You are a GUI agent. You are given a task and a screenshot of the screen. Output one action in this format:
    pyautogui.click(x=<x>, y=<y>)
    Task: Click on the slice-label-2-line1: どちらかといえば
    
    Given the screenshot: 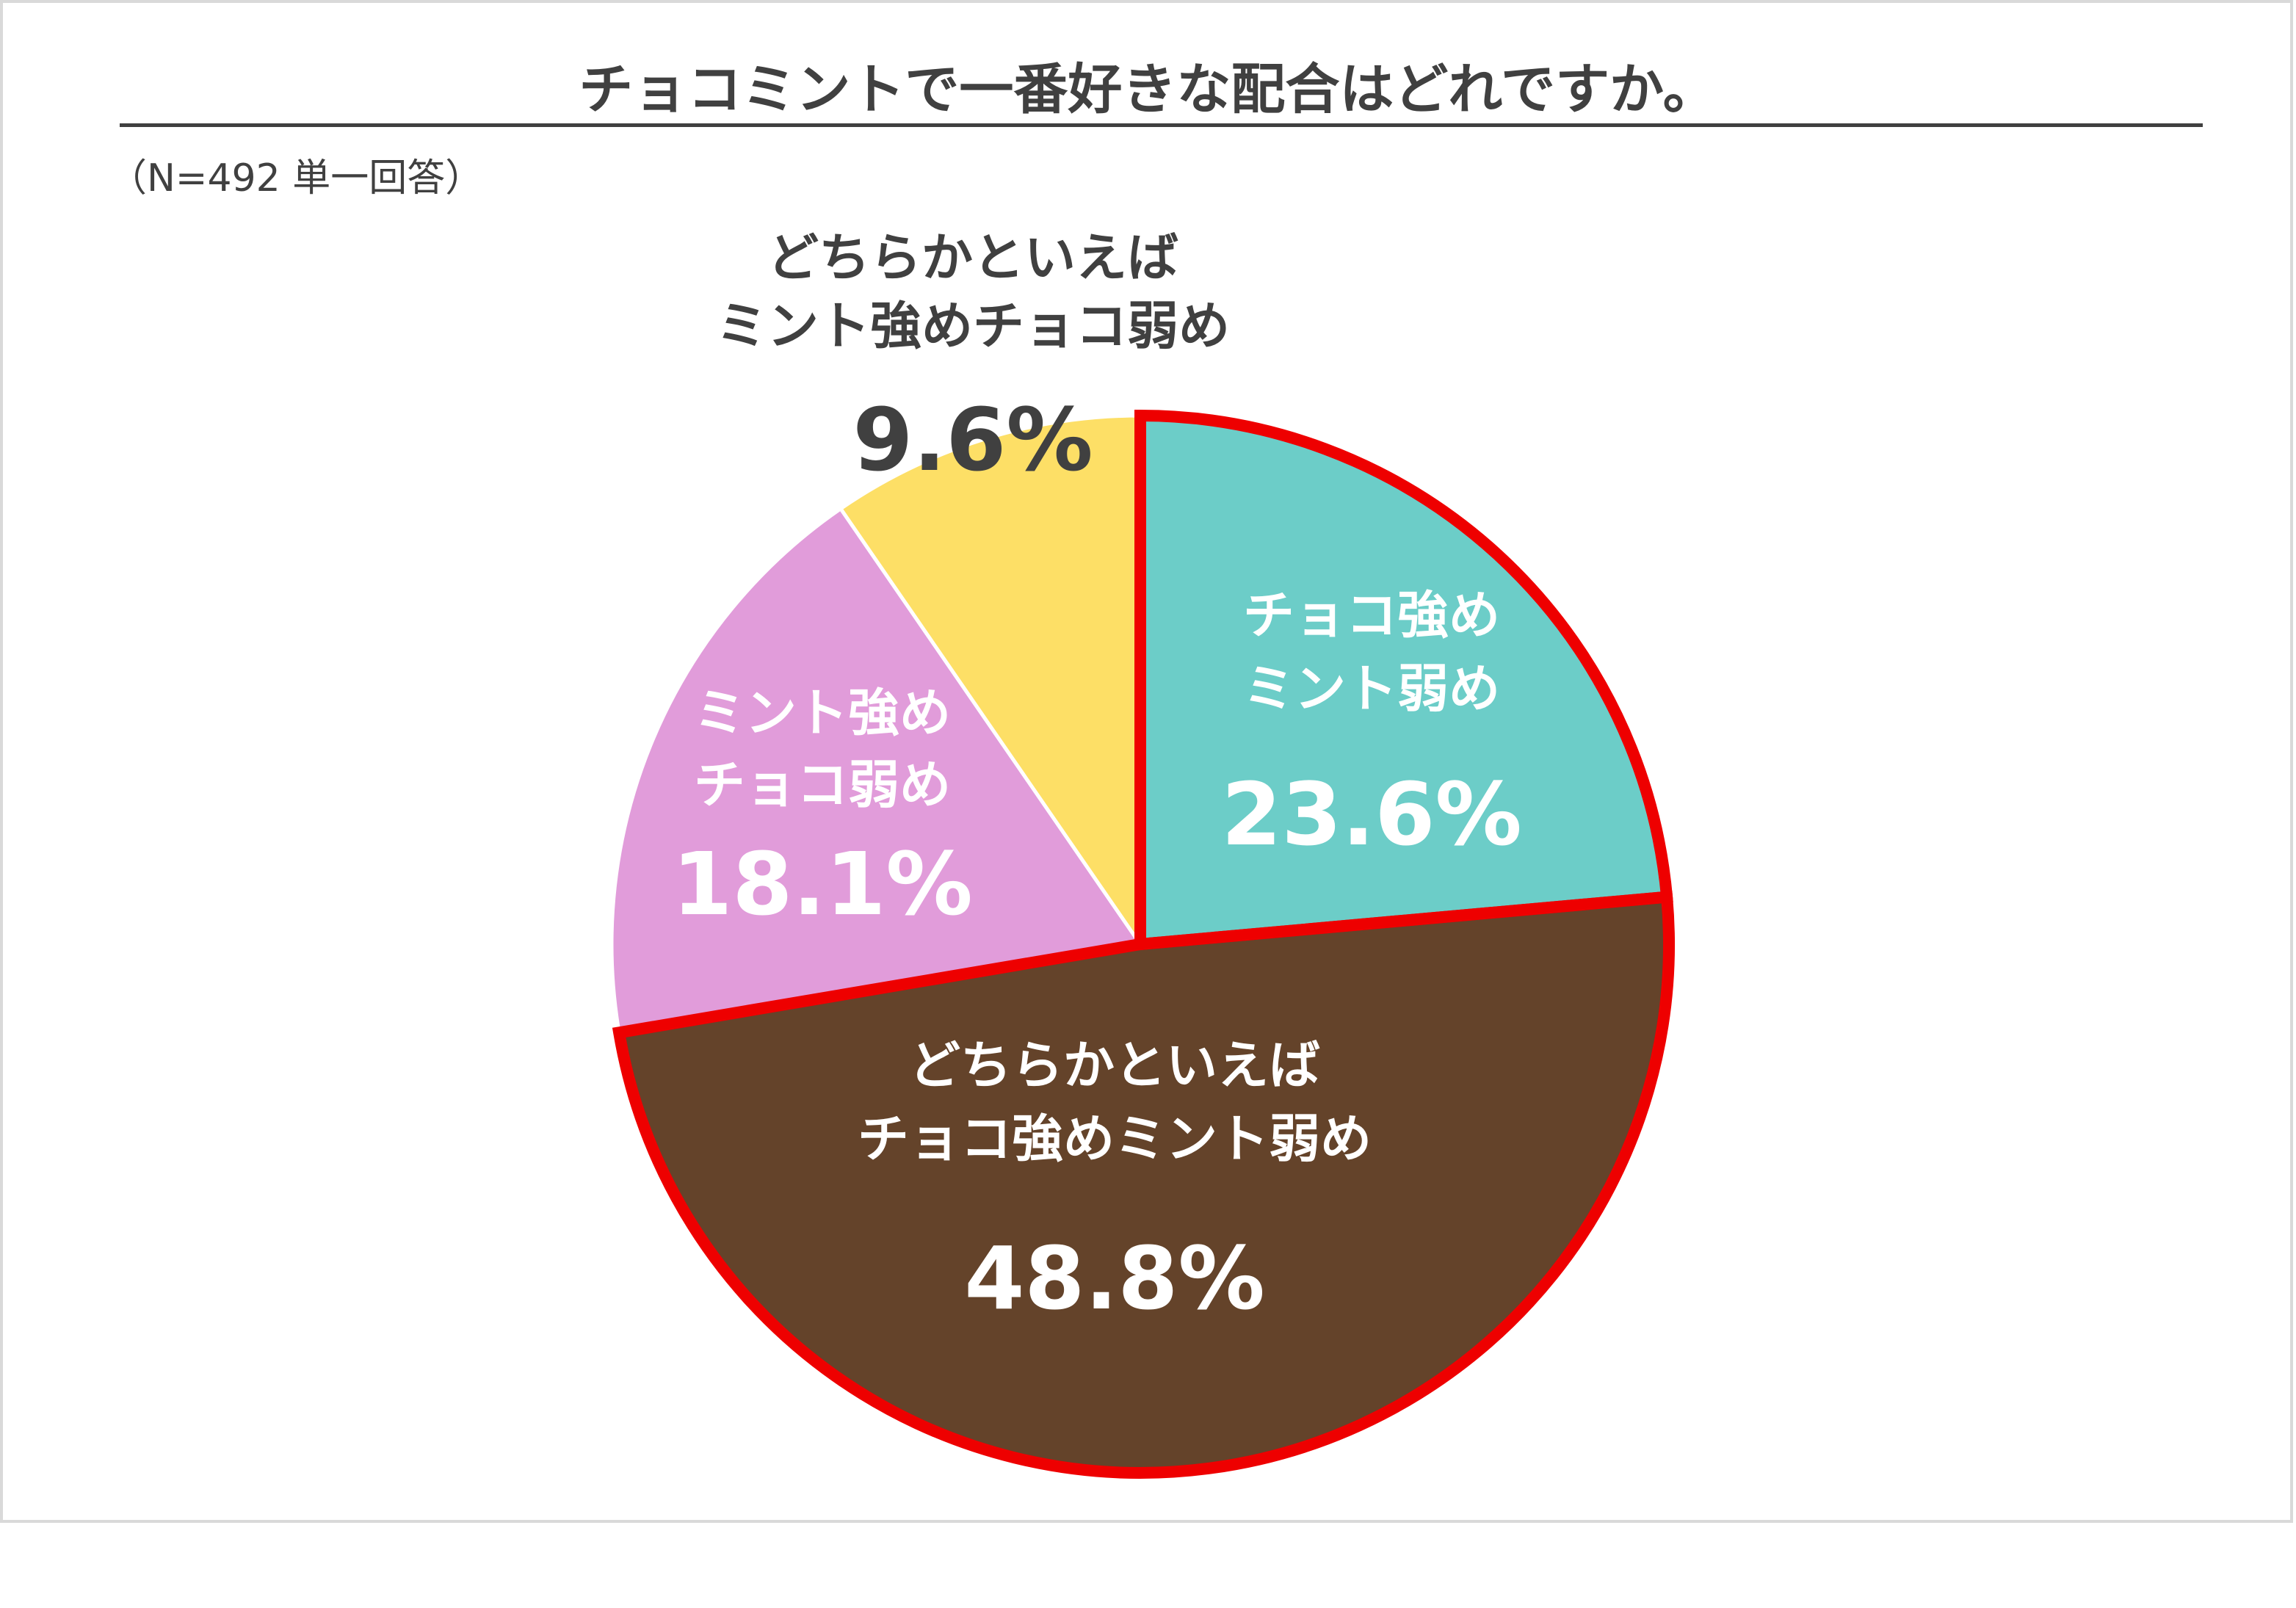 What is the action you would take?
    pyautogui.click(x=1114, y=1065)
    